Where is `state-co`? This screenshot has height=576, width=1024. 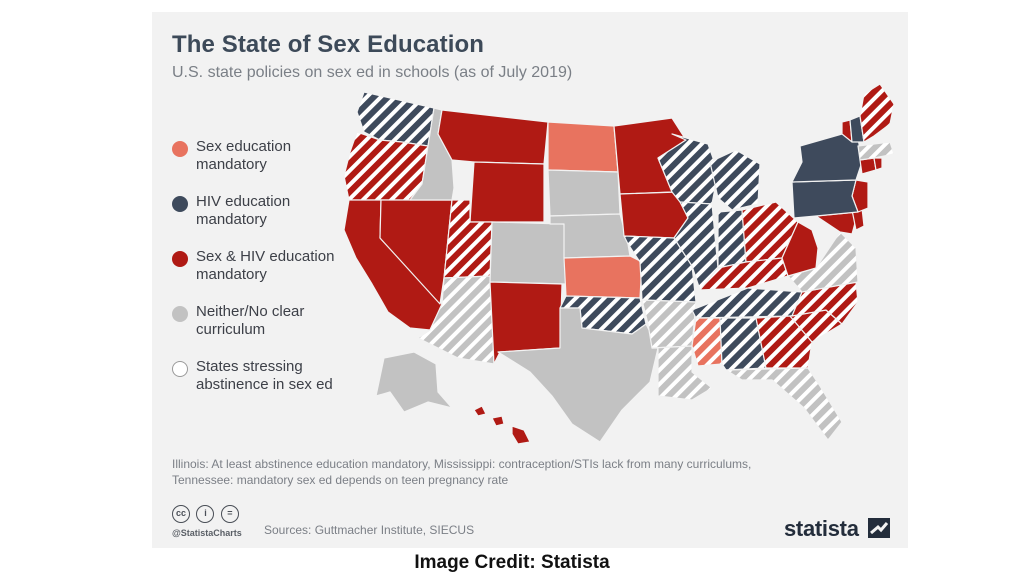 state-co is located at coordinates (528, 253).